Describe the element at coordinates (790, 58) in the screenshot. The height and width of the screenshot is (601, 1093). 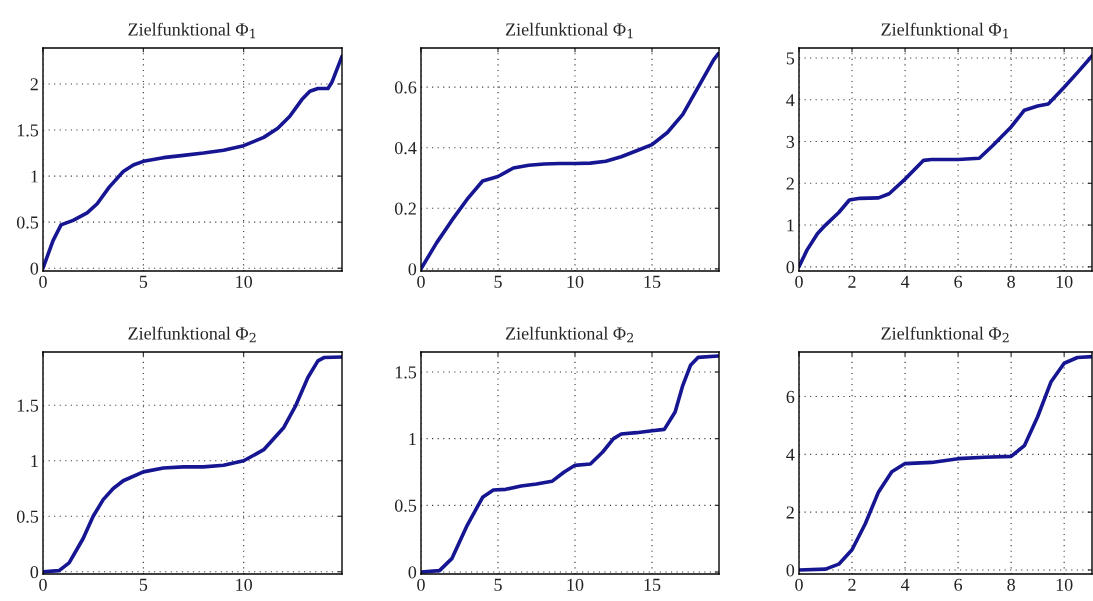
I see `y-tick-label: 5` at that location.